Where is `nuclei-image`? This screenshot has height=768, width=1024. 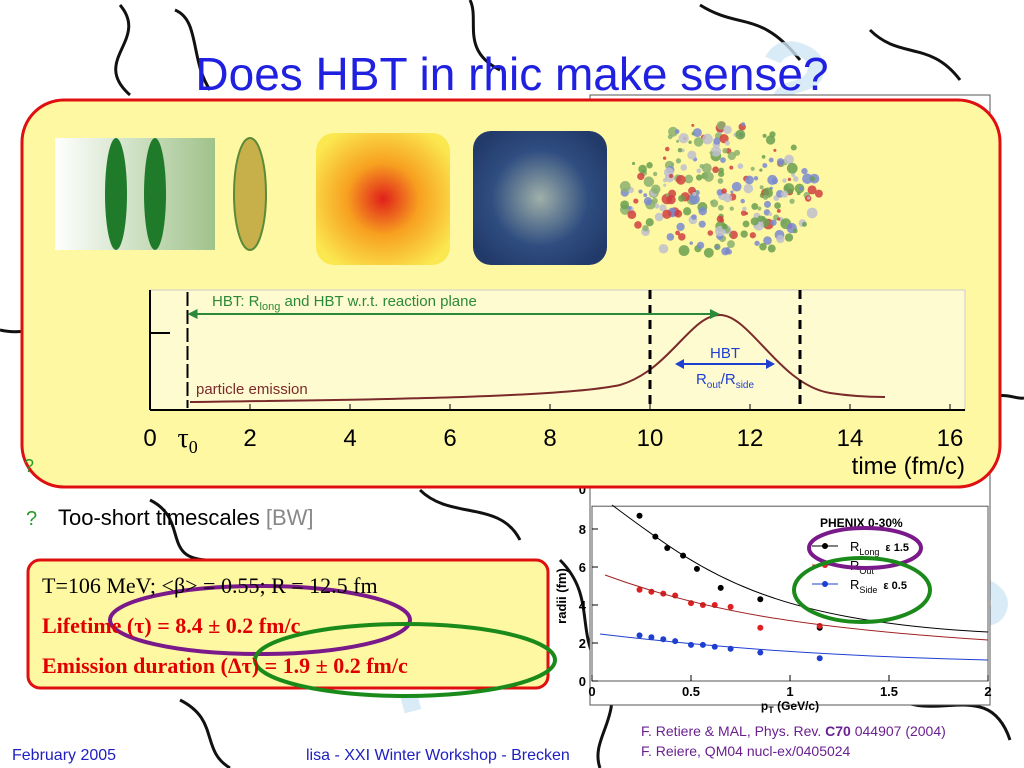
nuclei-image is located at coordinates (135, 194).